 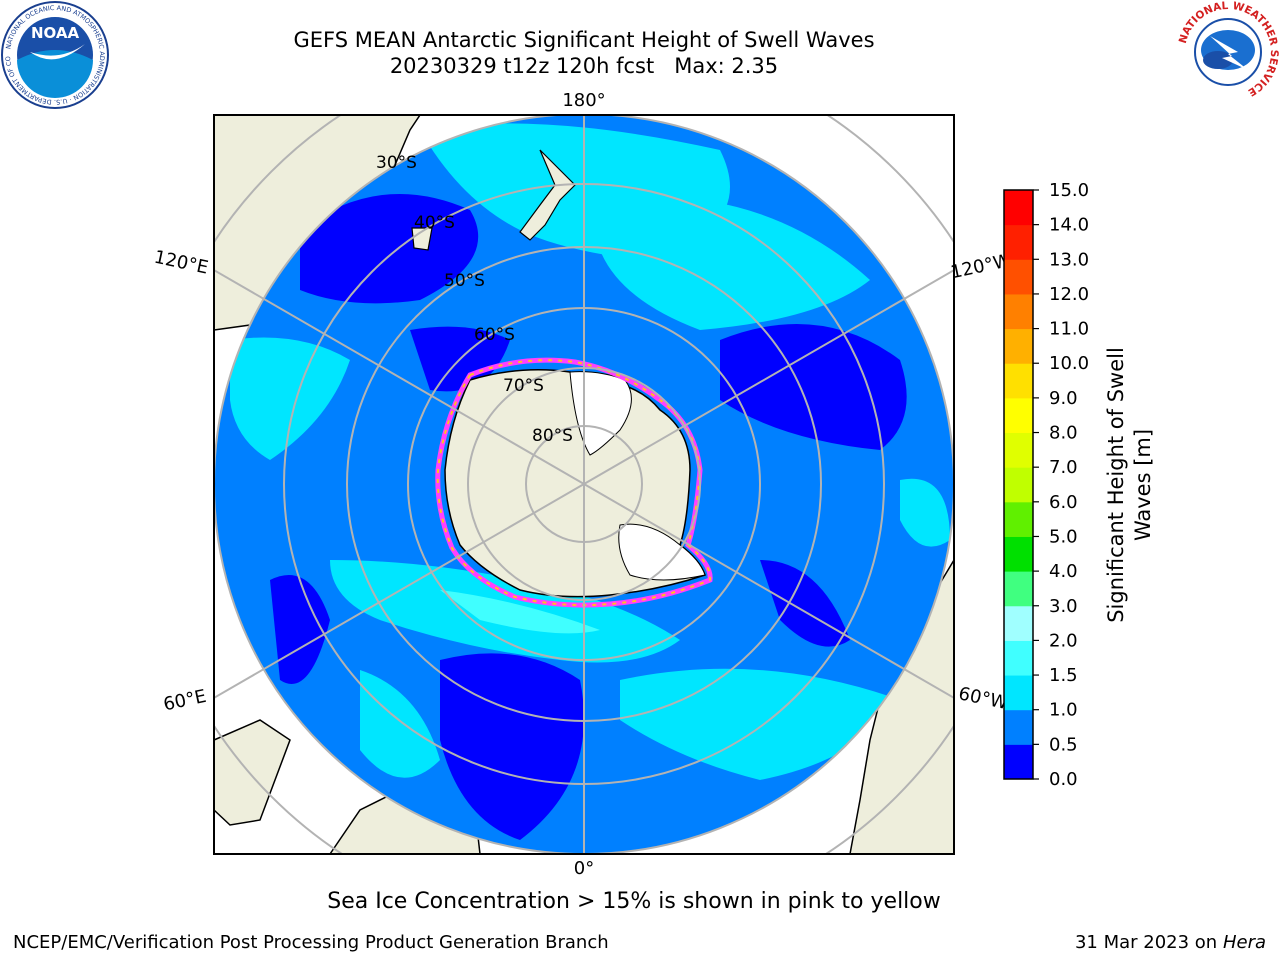 I want to click on datestamp: 31 Mar 2023 on Hera, so click(x=1170, y=942).